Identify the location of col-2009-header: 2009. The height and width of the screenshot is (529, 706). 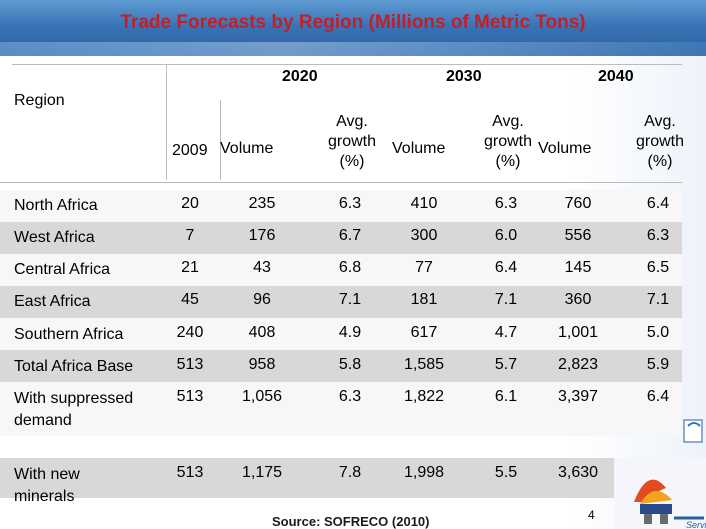
(190, 150).